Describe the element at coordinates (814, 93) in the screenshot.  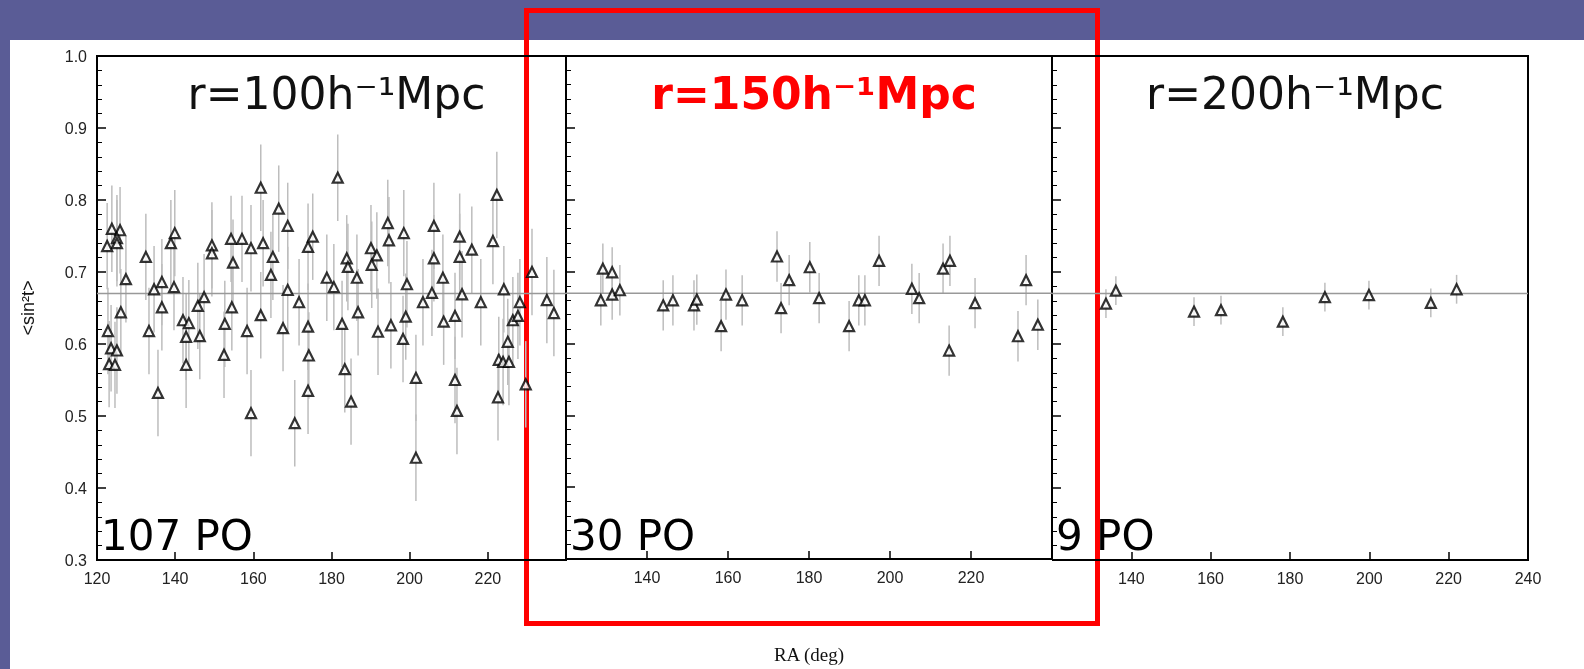
I see `chart-title: r=150h⁻¹Mpc` at that location.